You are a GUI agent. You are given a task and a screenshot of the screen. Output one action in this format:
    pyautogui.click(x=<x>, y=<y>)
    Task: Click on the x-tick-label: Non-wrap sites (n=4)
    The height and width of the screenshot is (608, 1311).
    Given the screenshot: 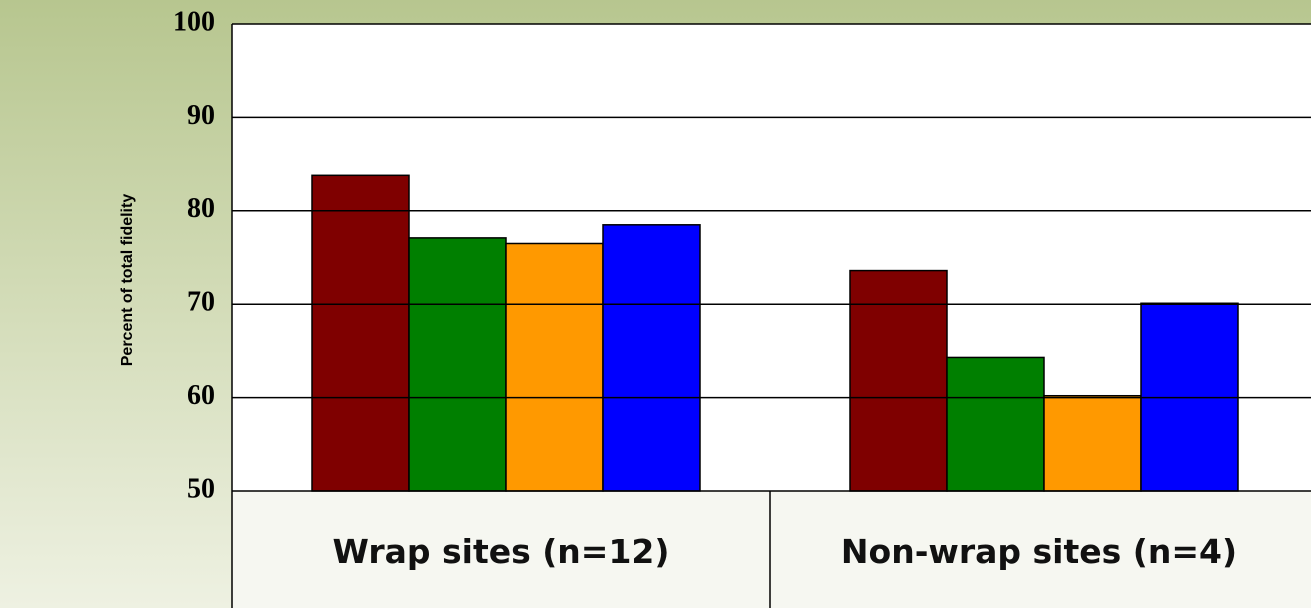 What is the action you would take?
    pyautogui.click(x=1039, y=551)
    